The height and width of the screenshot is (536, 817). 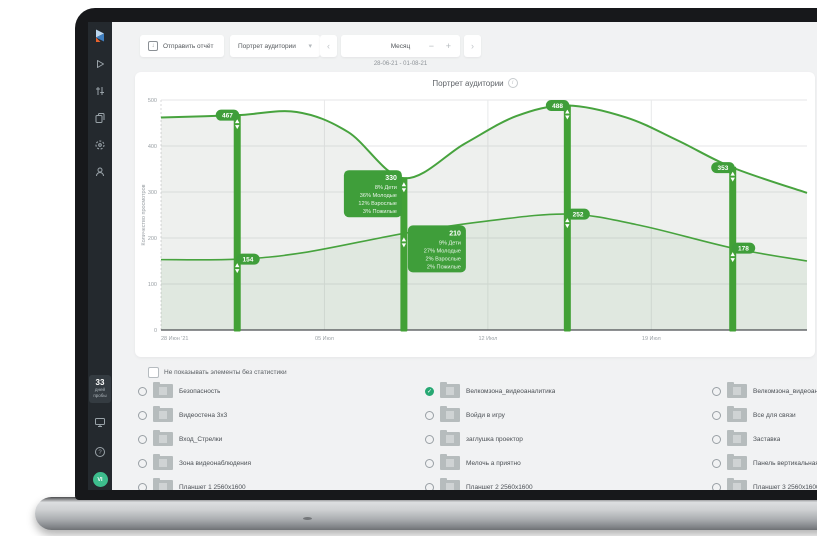 I want to click on y-tick-label: 200, so click(x=152, y=239).